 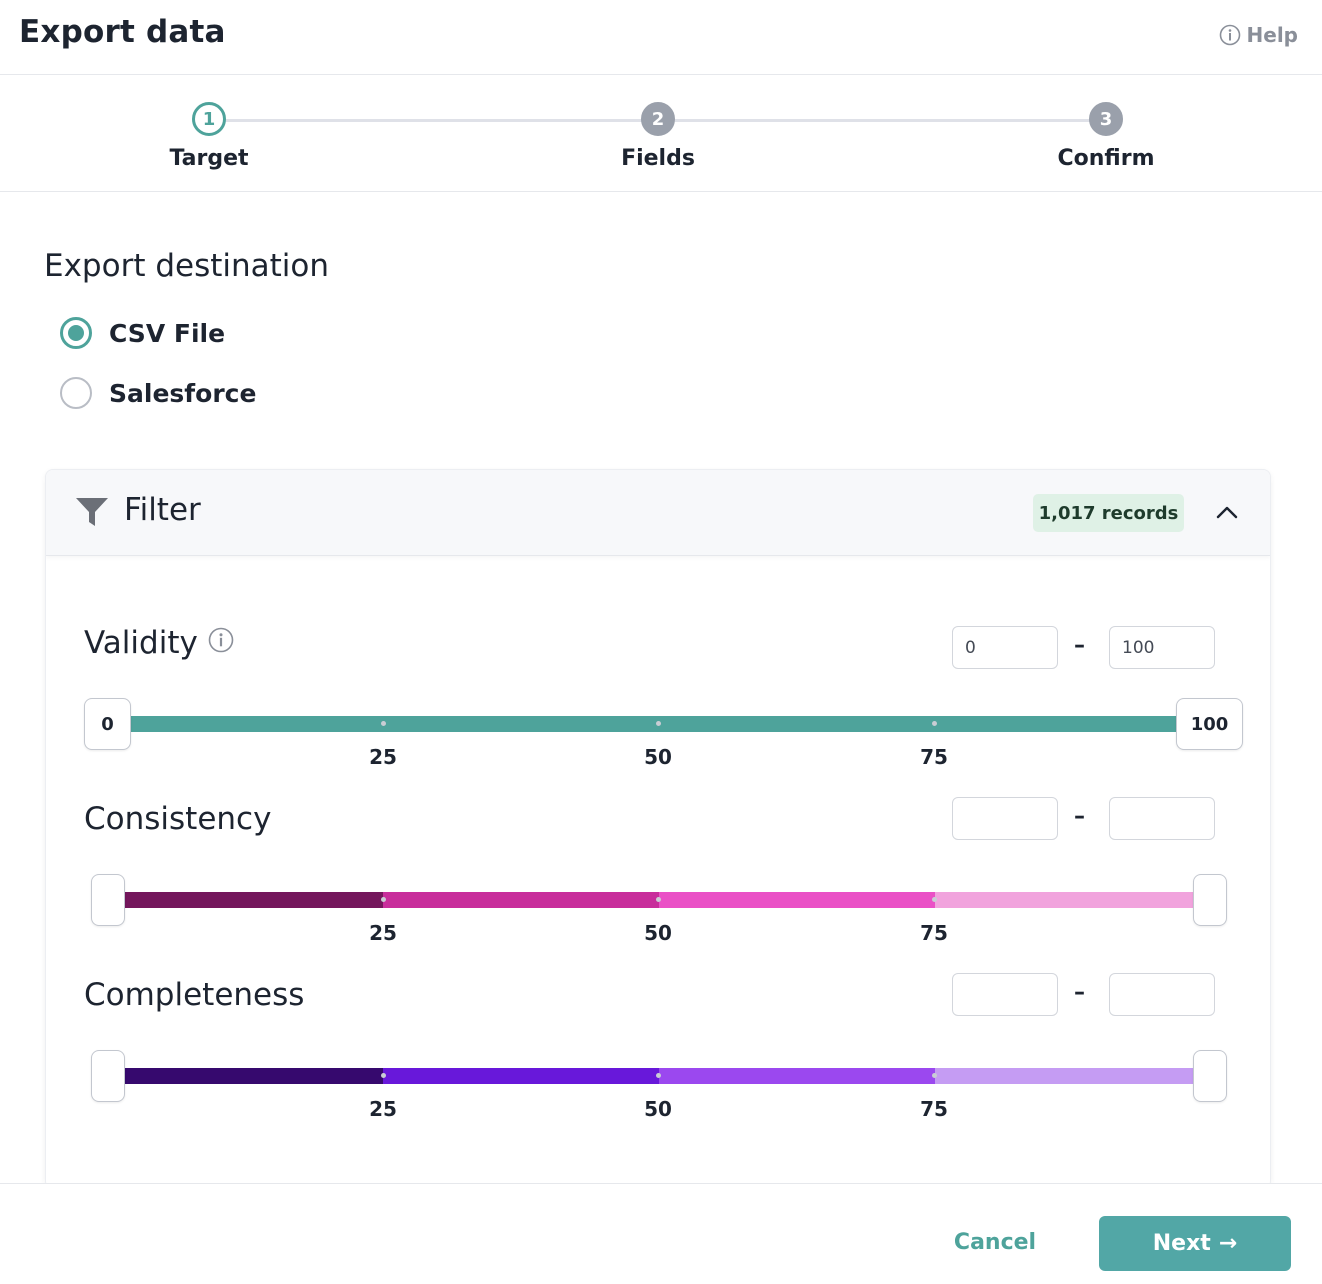 What do you see at coordinates (76, 333) in the screenshot?
I see `radio-button-checked` at bounding box center [76, 333].